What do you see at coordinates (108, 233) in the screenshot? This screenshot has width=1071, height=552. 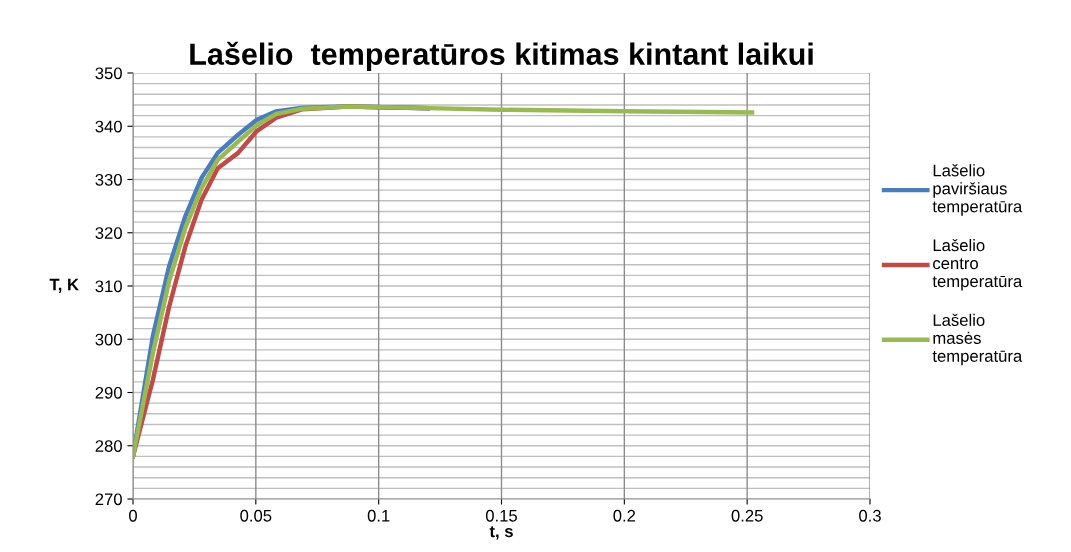 I see `y-tick-label: 320` at bounding box center [108, 233].